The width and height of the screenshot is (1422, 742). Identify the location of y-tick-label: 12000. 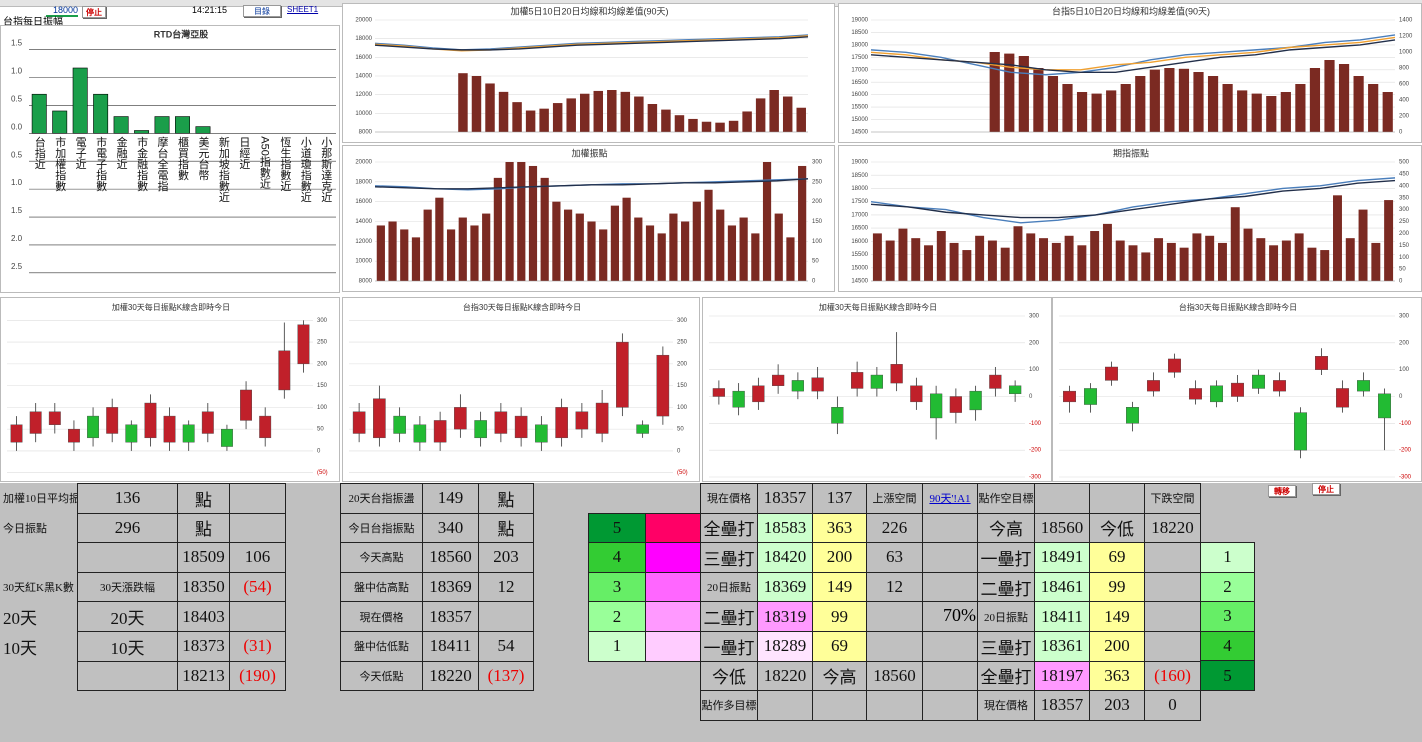
(363, 95).